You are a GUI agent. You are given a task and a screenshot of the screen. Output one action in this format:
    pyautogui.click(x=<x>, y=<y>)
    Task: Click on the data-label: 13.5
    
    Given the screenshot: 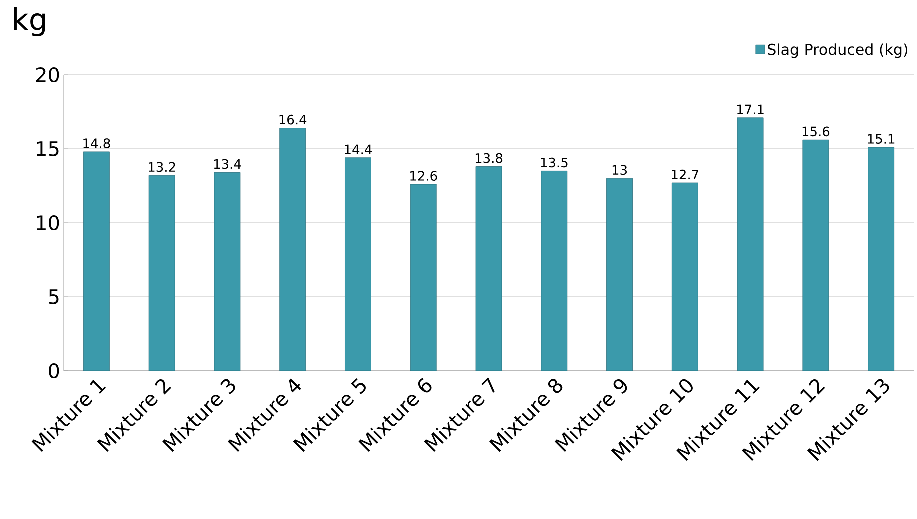 What is the action you would take?
    pyautogui.click(x=554, y=163)
    